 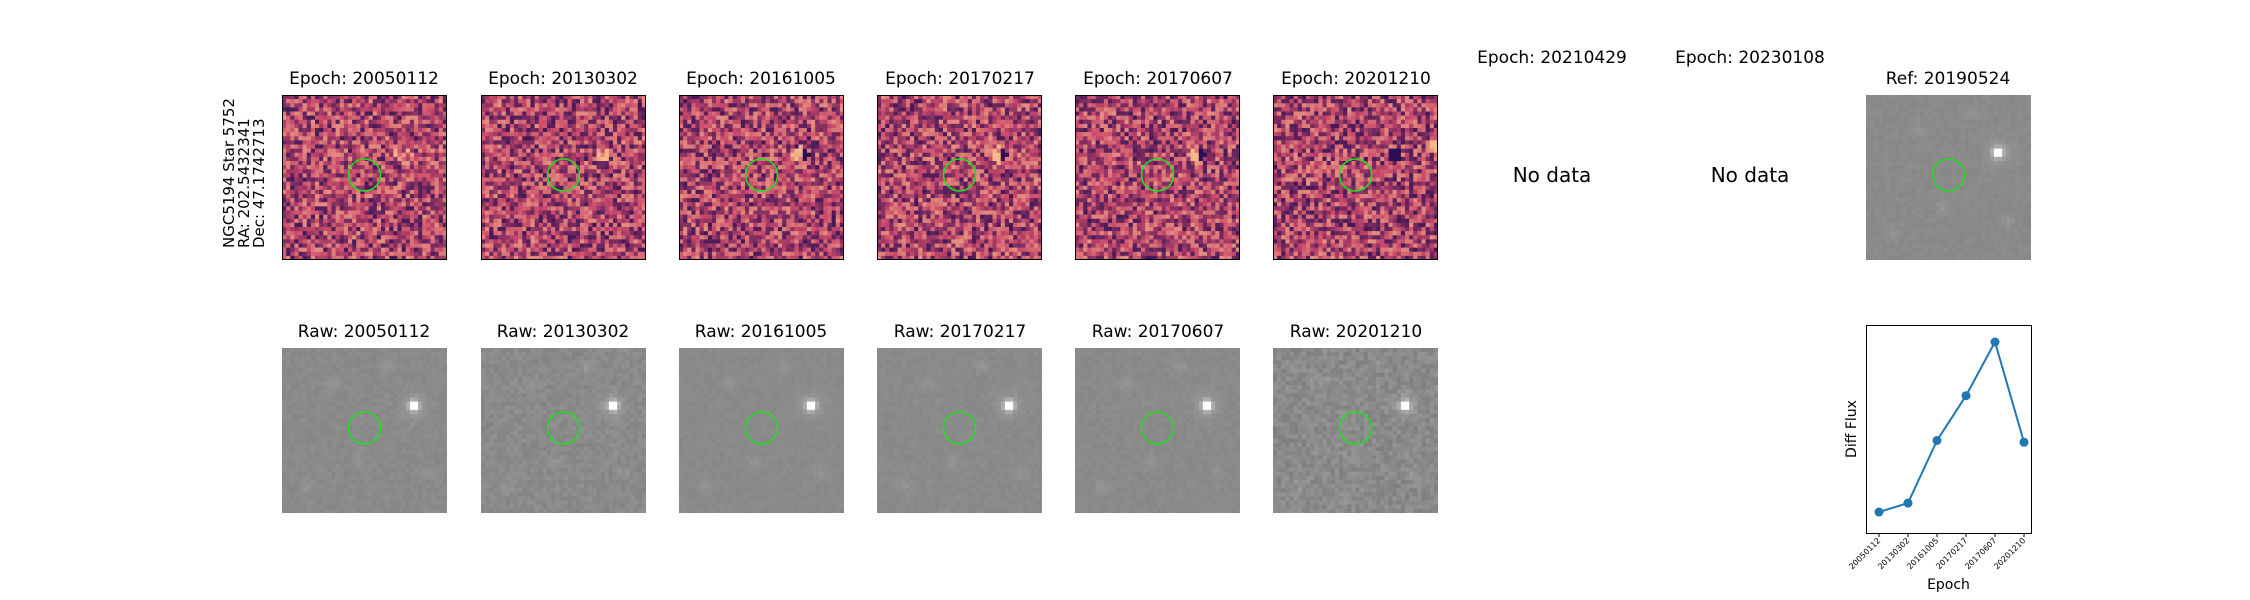 I want to click on diff-title-5: Epoch: 20170607, so click(x=1158, y=79).